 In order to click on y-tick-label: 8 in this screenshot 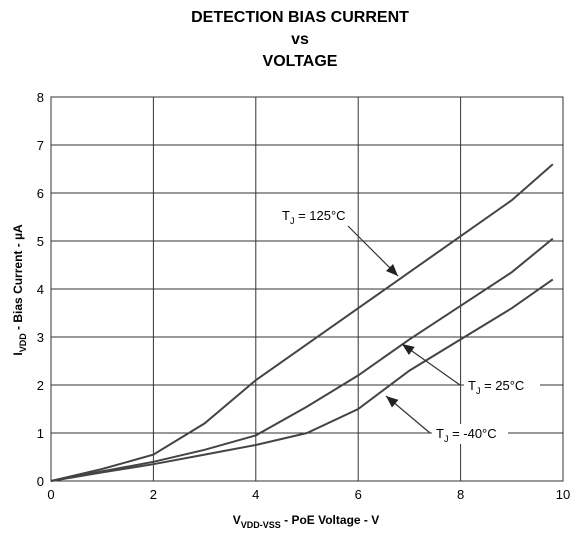, I will do `click(40, 97)`.